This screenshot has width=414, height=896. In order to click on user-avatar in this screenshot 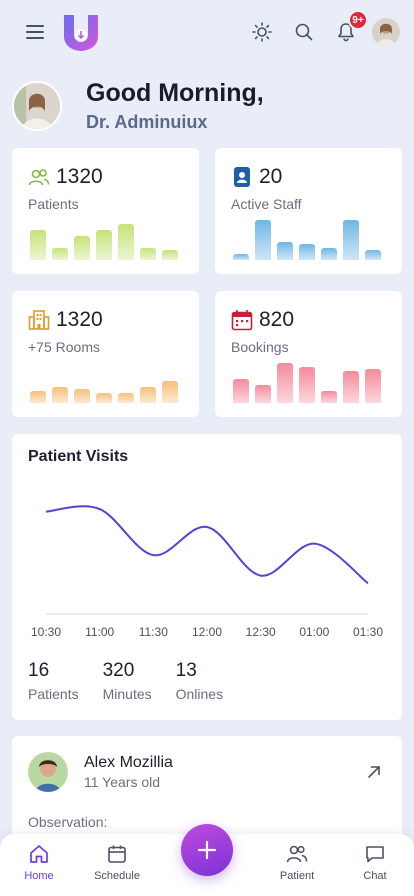, I will do `click(386, 32)`.